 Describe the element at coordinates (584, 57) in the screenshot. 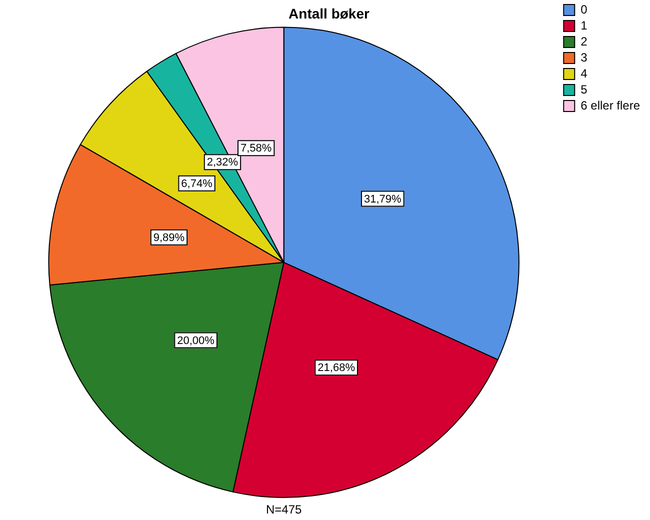

I see `legend-label: 3` at that location.